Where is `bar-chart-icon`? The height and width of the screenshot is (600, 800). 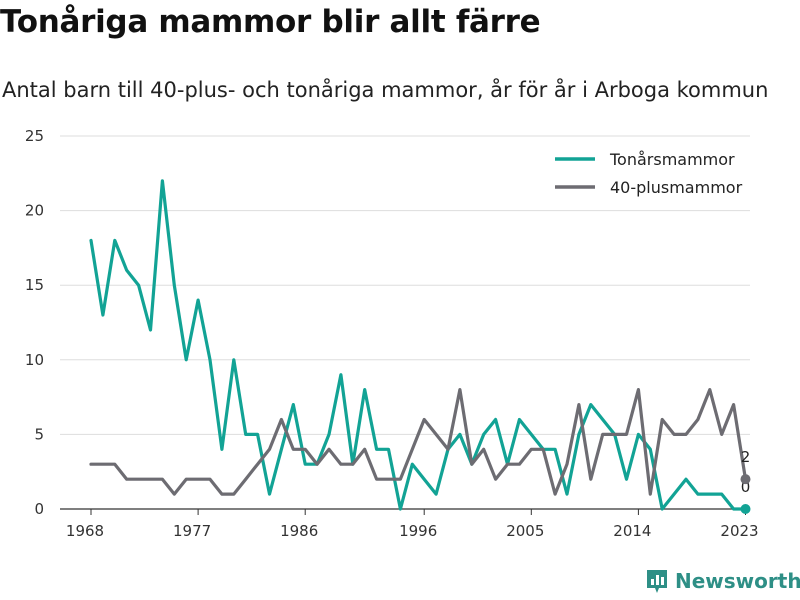 bar-chart-icon is located at coordinates (657, 581).